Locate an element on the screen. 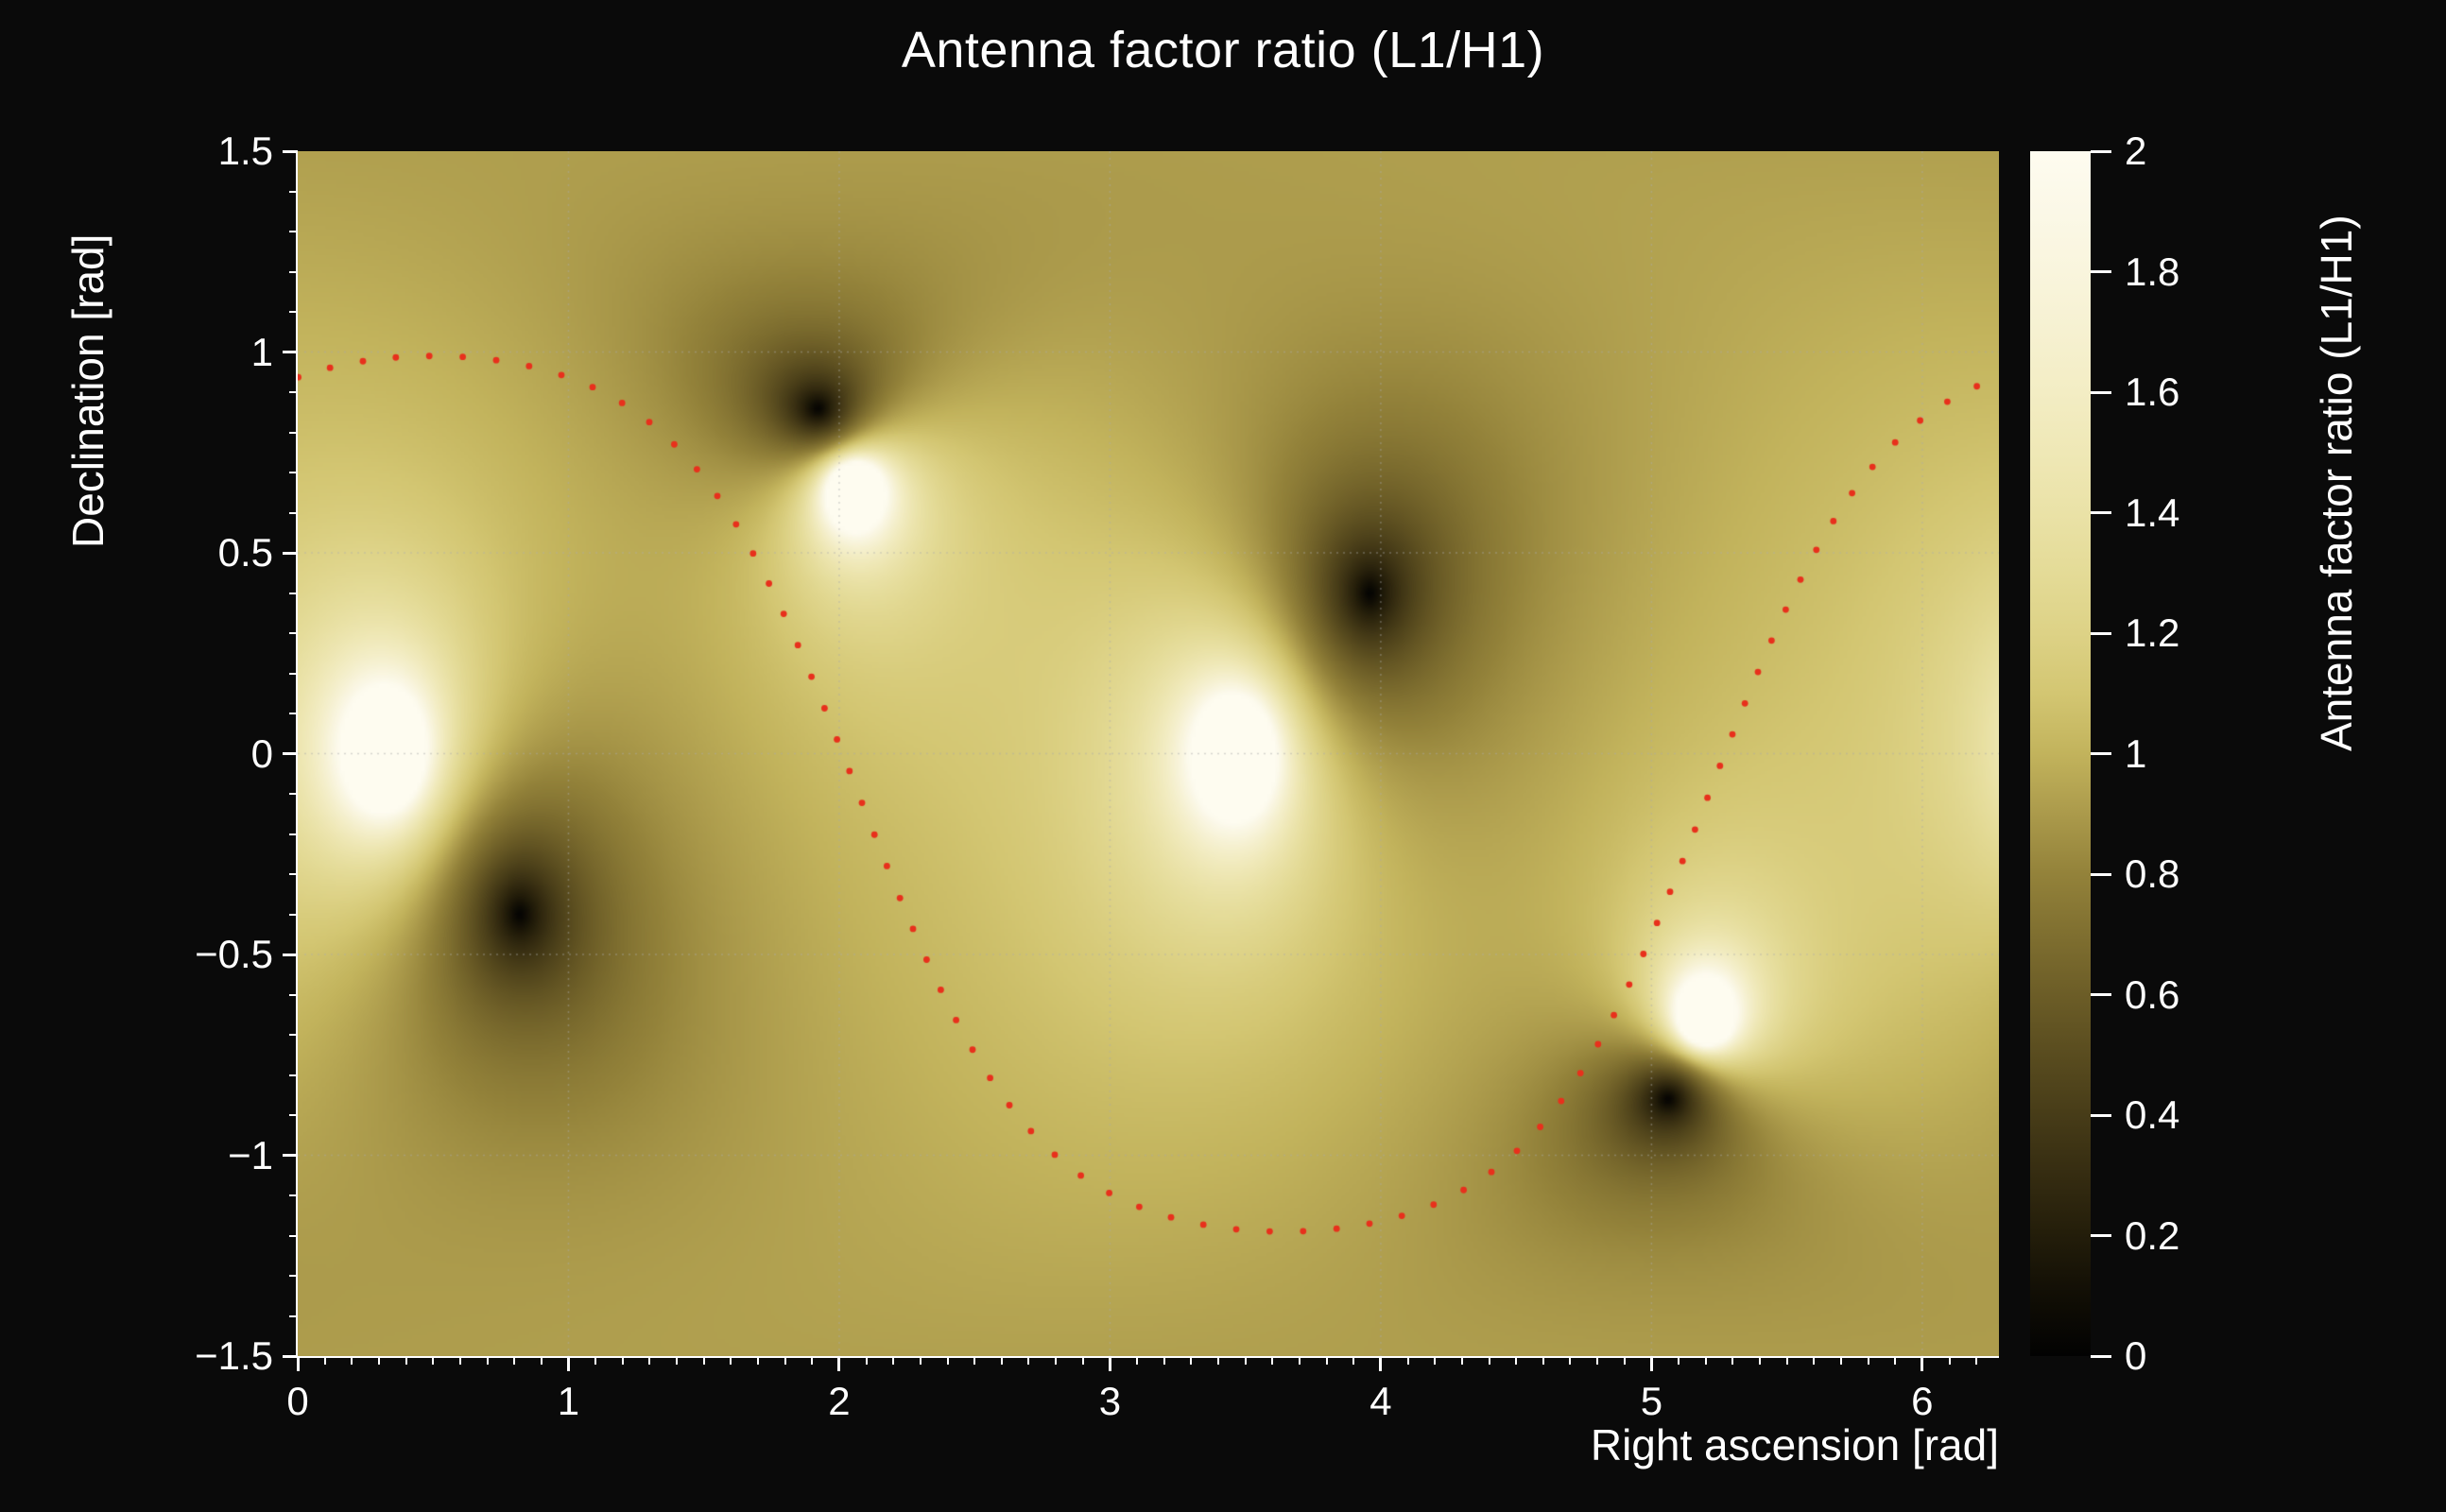 The height and width of the screenshot is (1512, 2446). x-axis-line is located at coordinates (1148, 1357).